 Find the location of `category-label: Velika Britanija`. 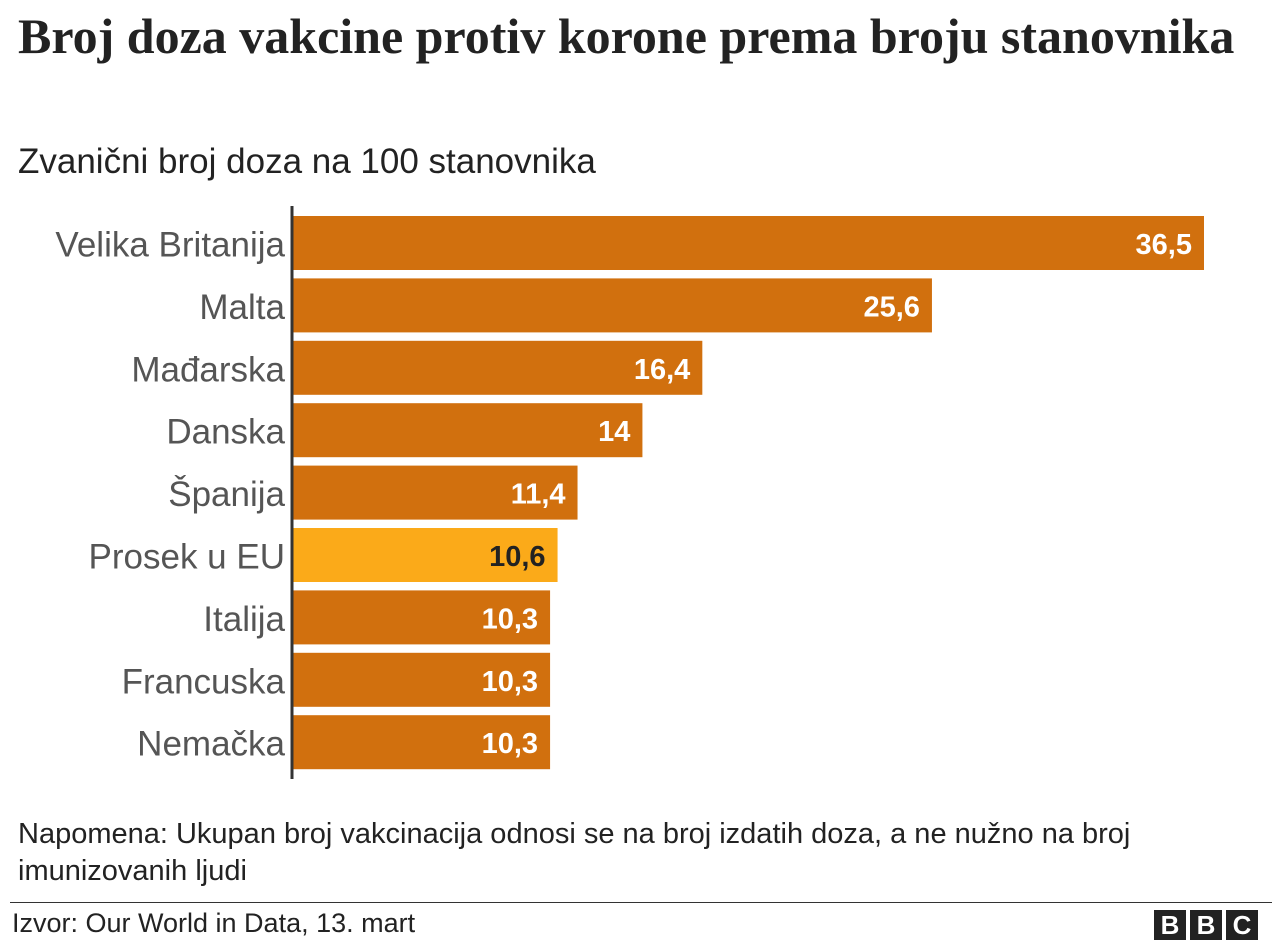

category-label: Velika Britanija is located at coordinates (170, 245).